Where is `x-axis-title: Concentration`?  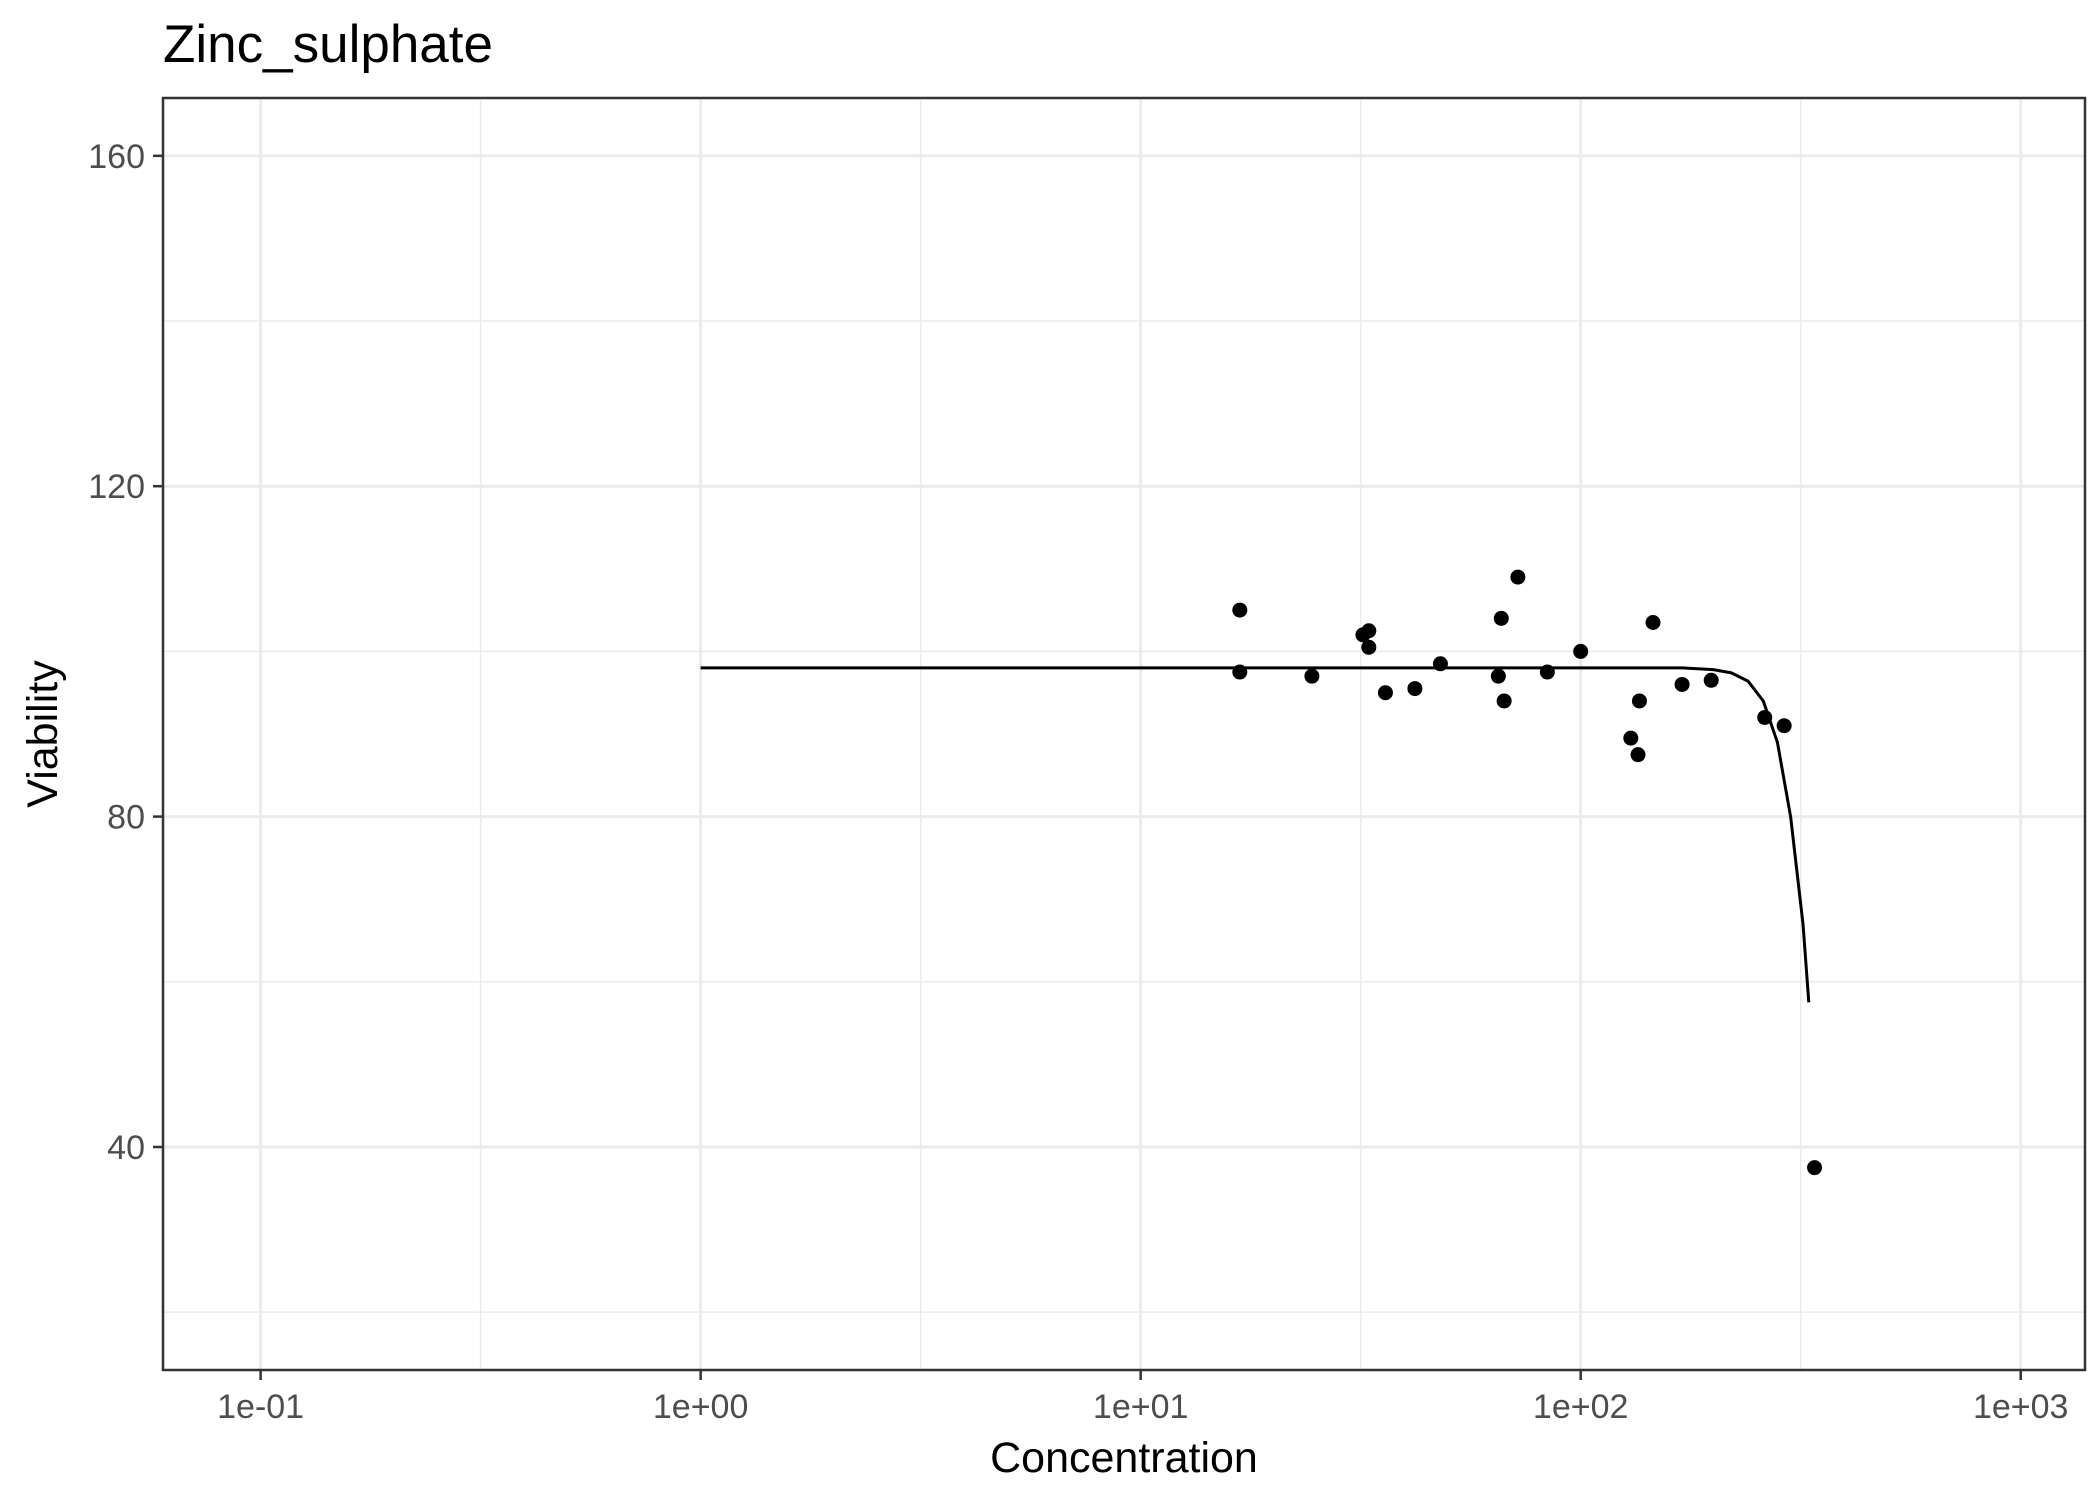
x-axis-title: Concentration is located at coordinates (1124, 1458).